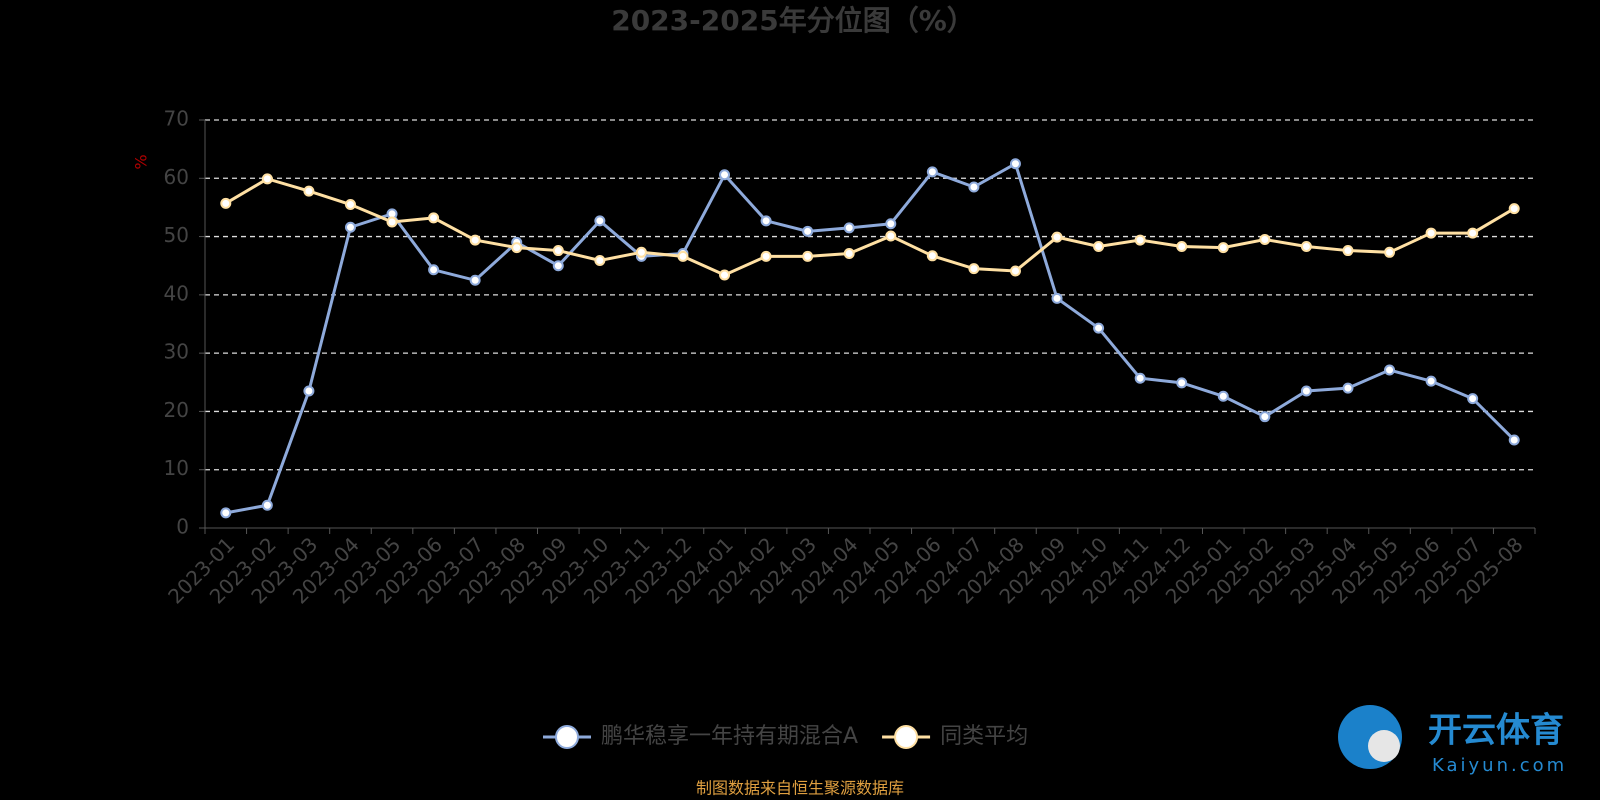  What do you see at coordinates (176, 177) in the screenshot?
I see `y-tick-label: 60` at bounding box center [176, 177].